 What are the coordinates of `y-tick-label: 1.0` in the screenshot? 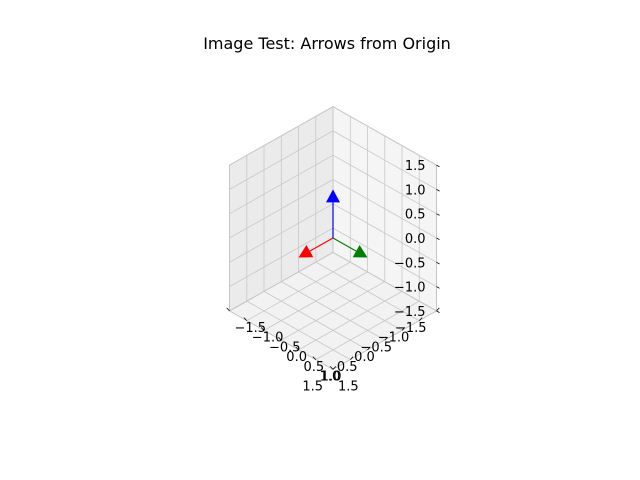 It's located at (331, 377).